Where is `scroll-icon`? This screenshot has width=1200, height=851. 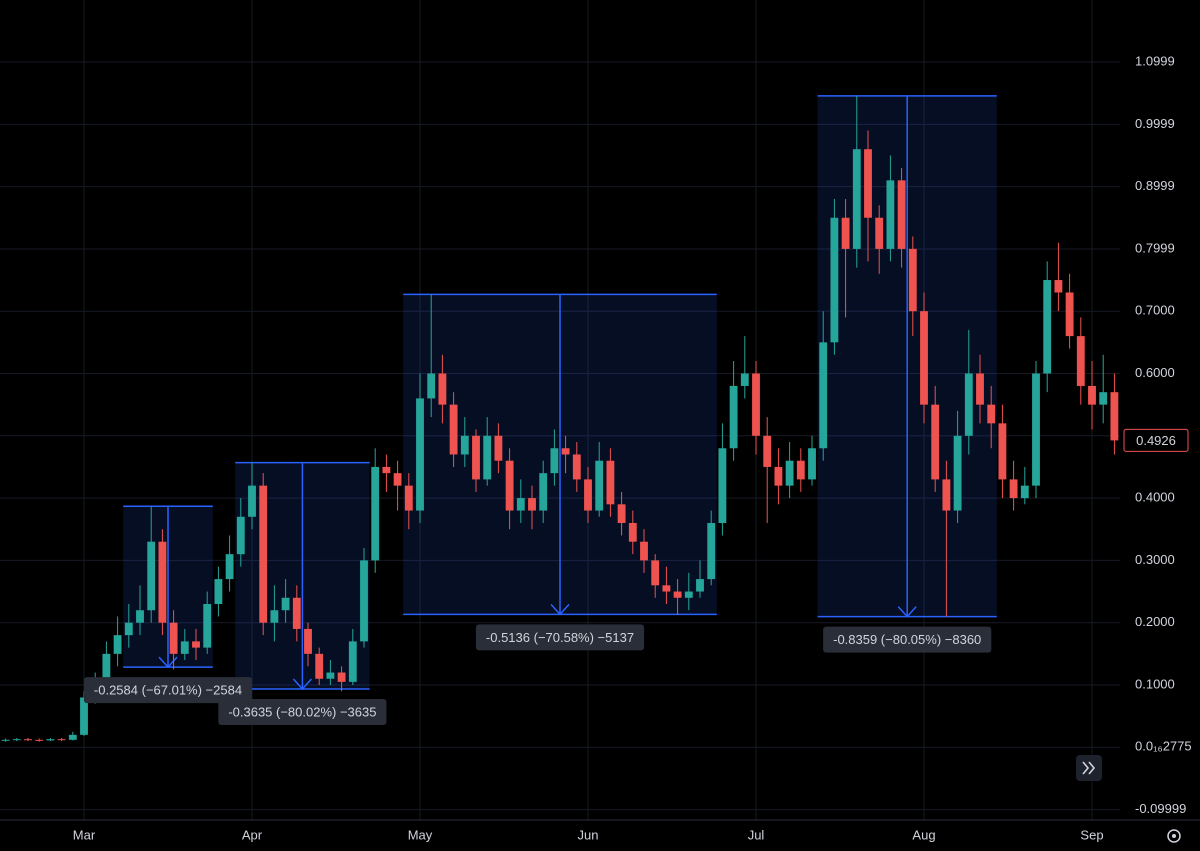
scroll-icon is located at coordinates (1089, 768).